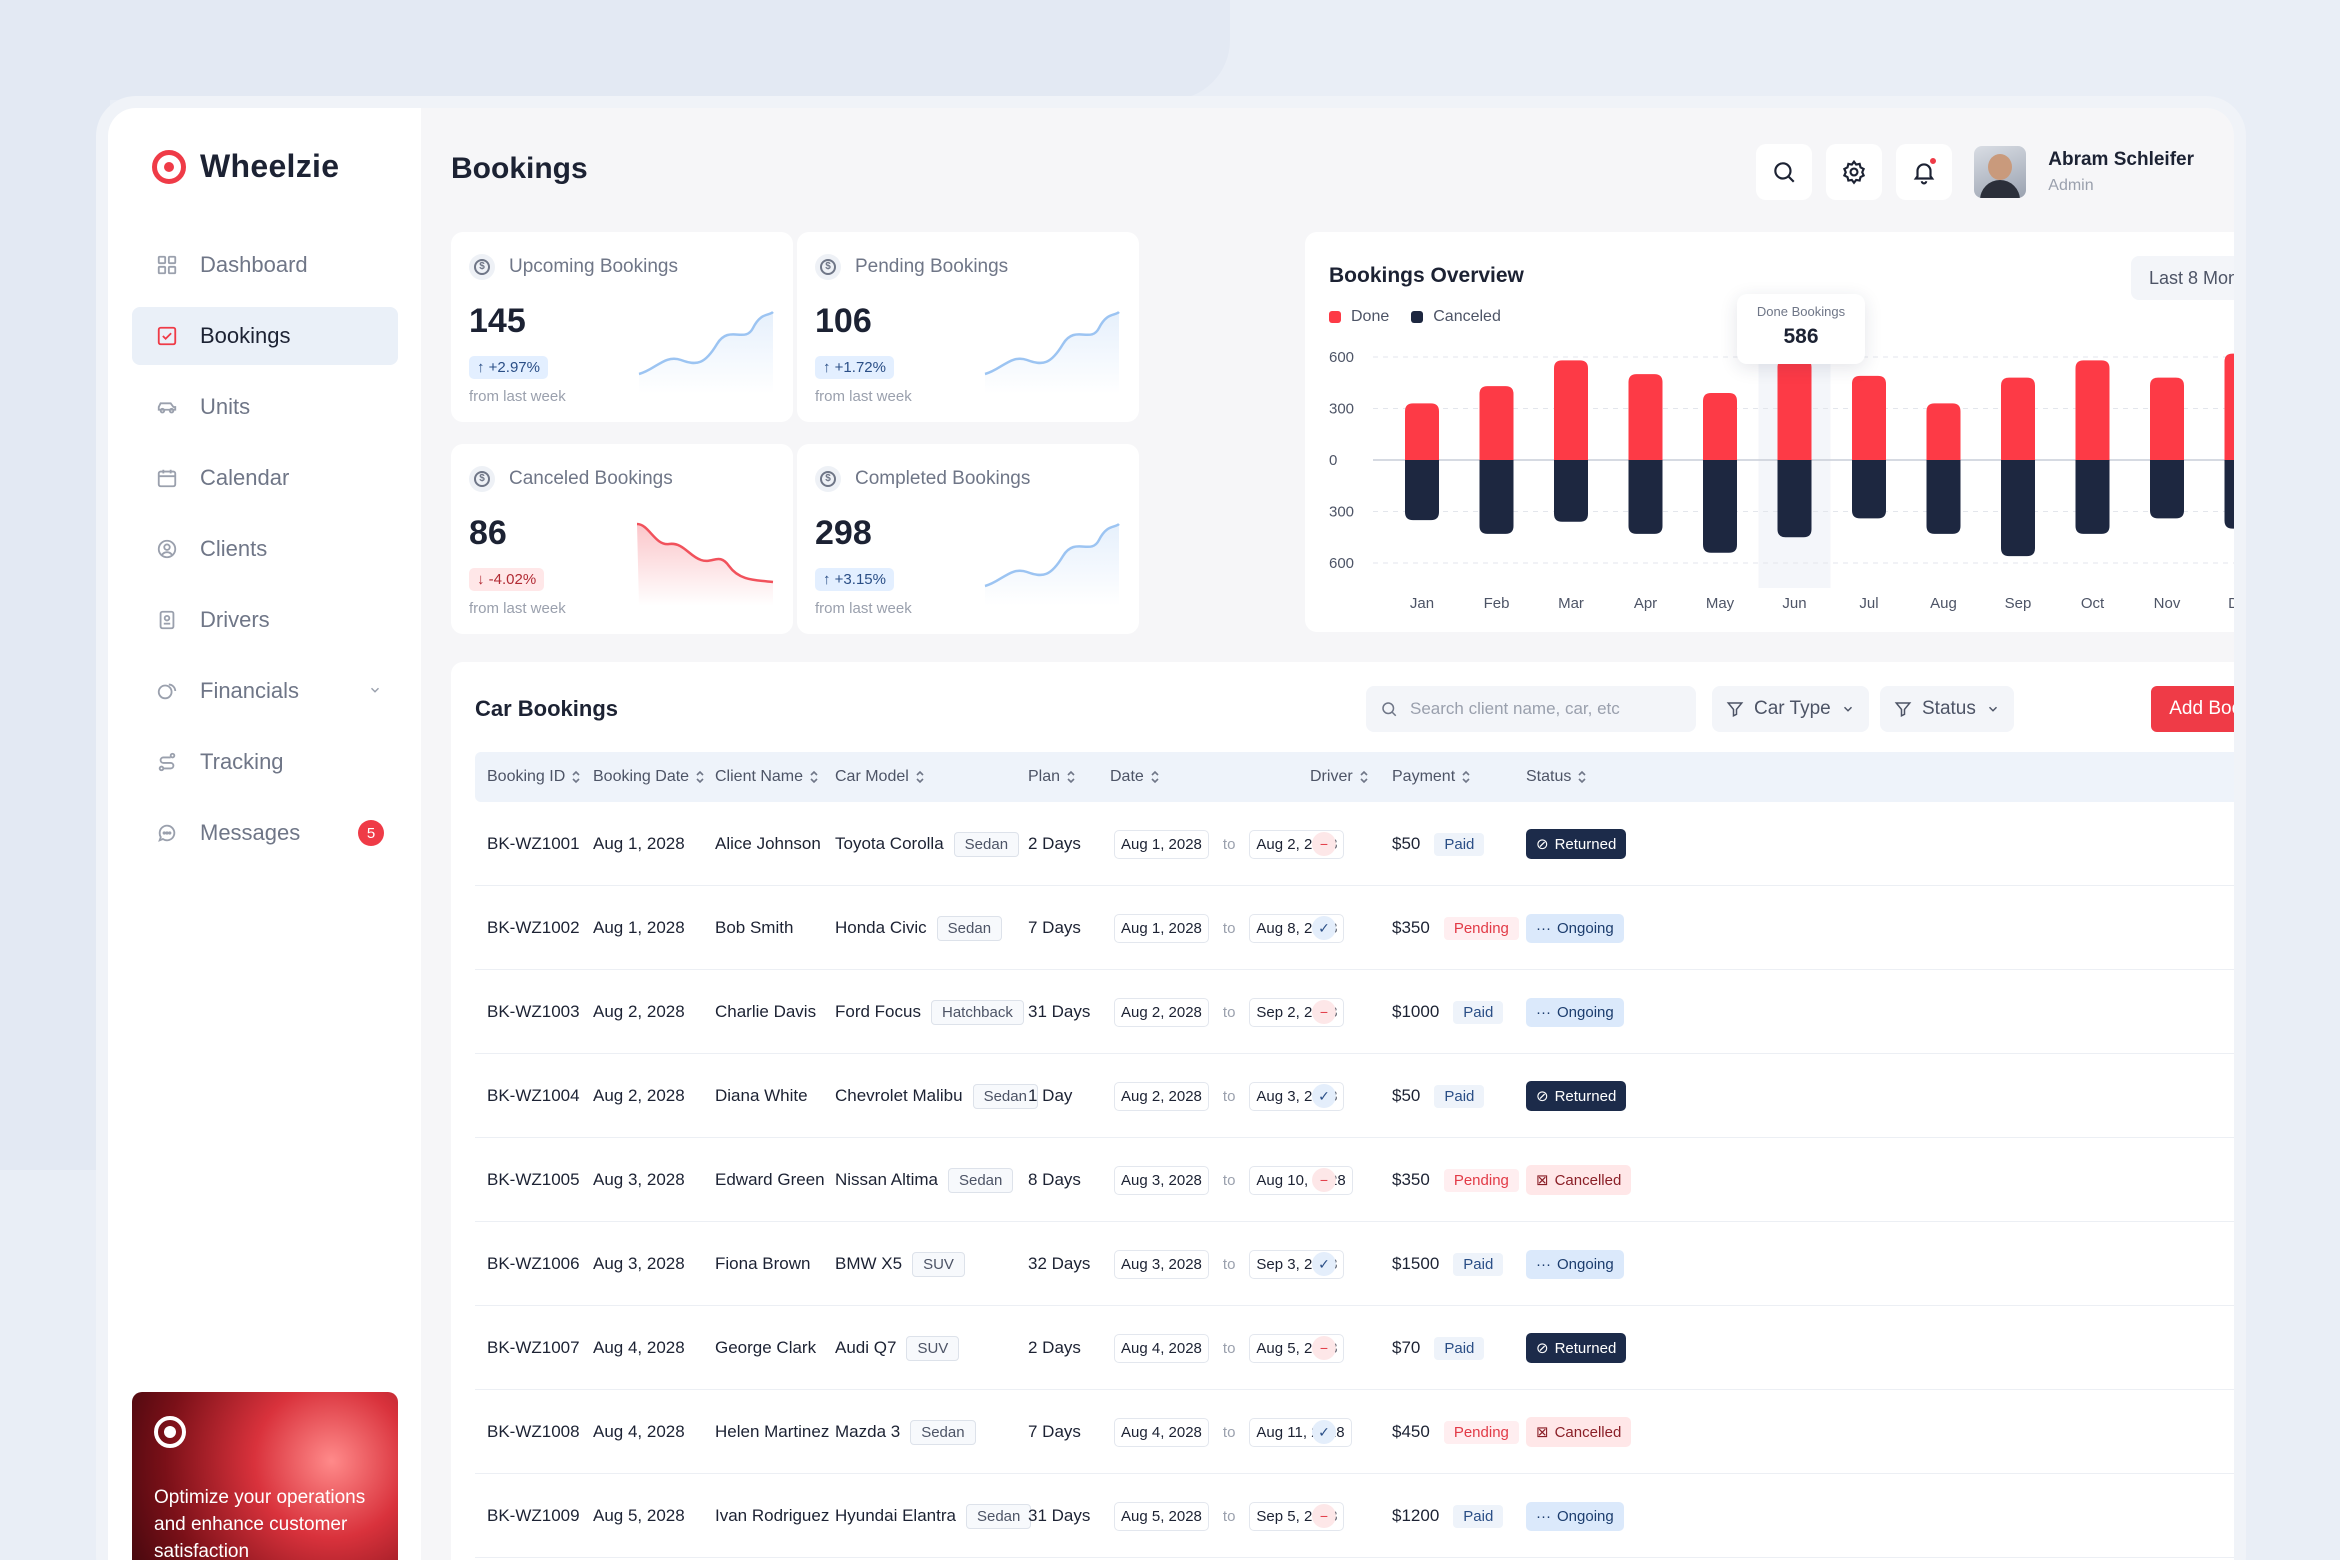 This screenshot has height=1560, width=2340. I want to click on sidebar-item-dashboard: Dashboard, so click(265, 265).